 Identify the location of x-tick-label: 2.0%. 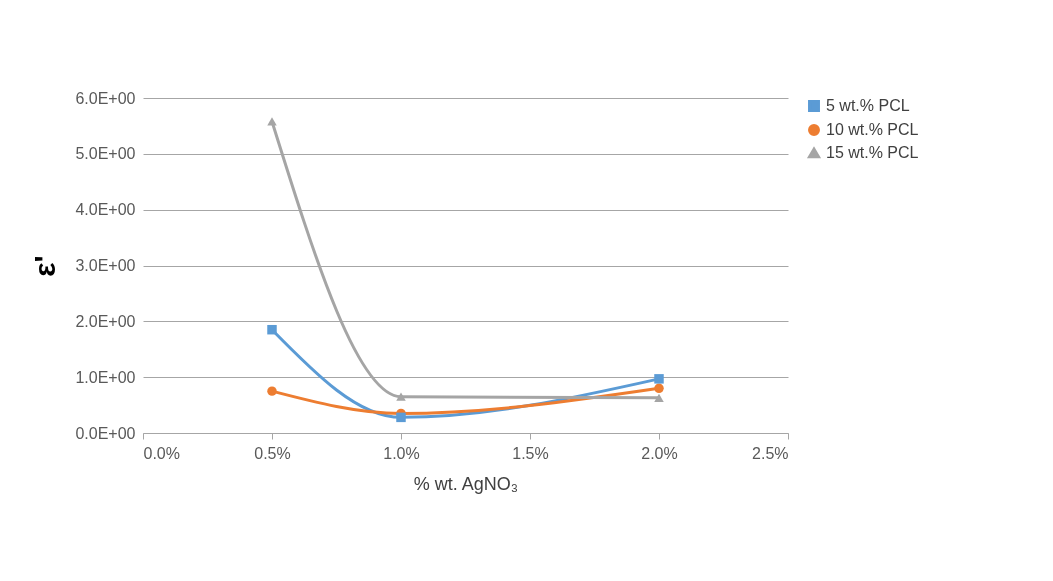
(659, 453).